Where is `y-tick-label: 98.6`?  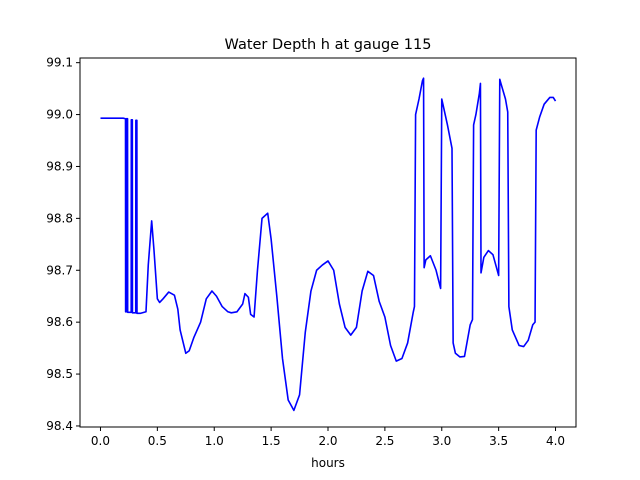
y-tick-label: 98.6 is located at coordinates (59, 322).